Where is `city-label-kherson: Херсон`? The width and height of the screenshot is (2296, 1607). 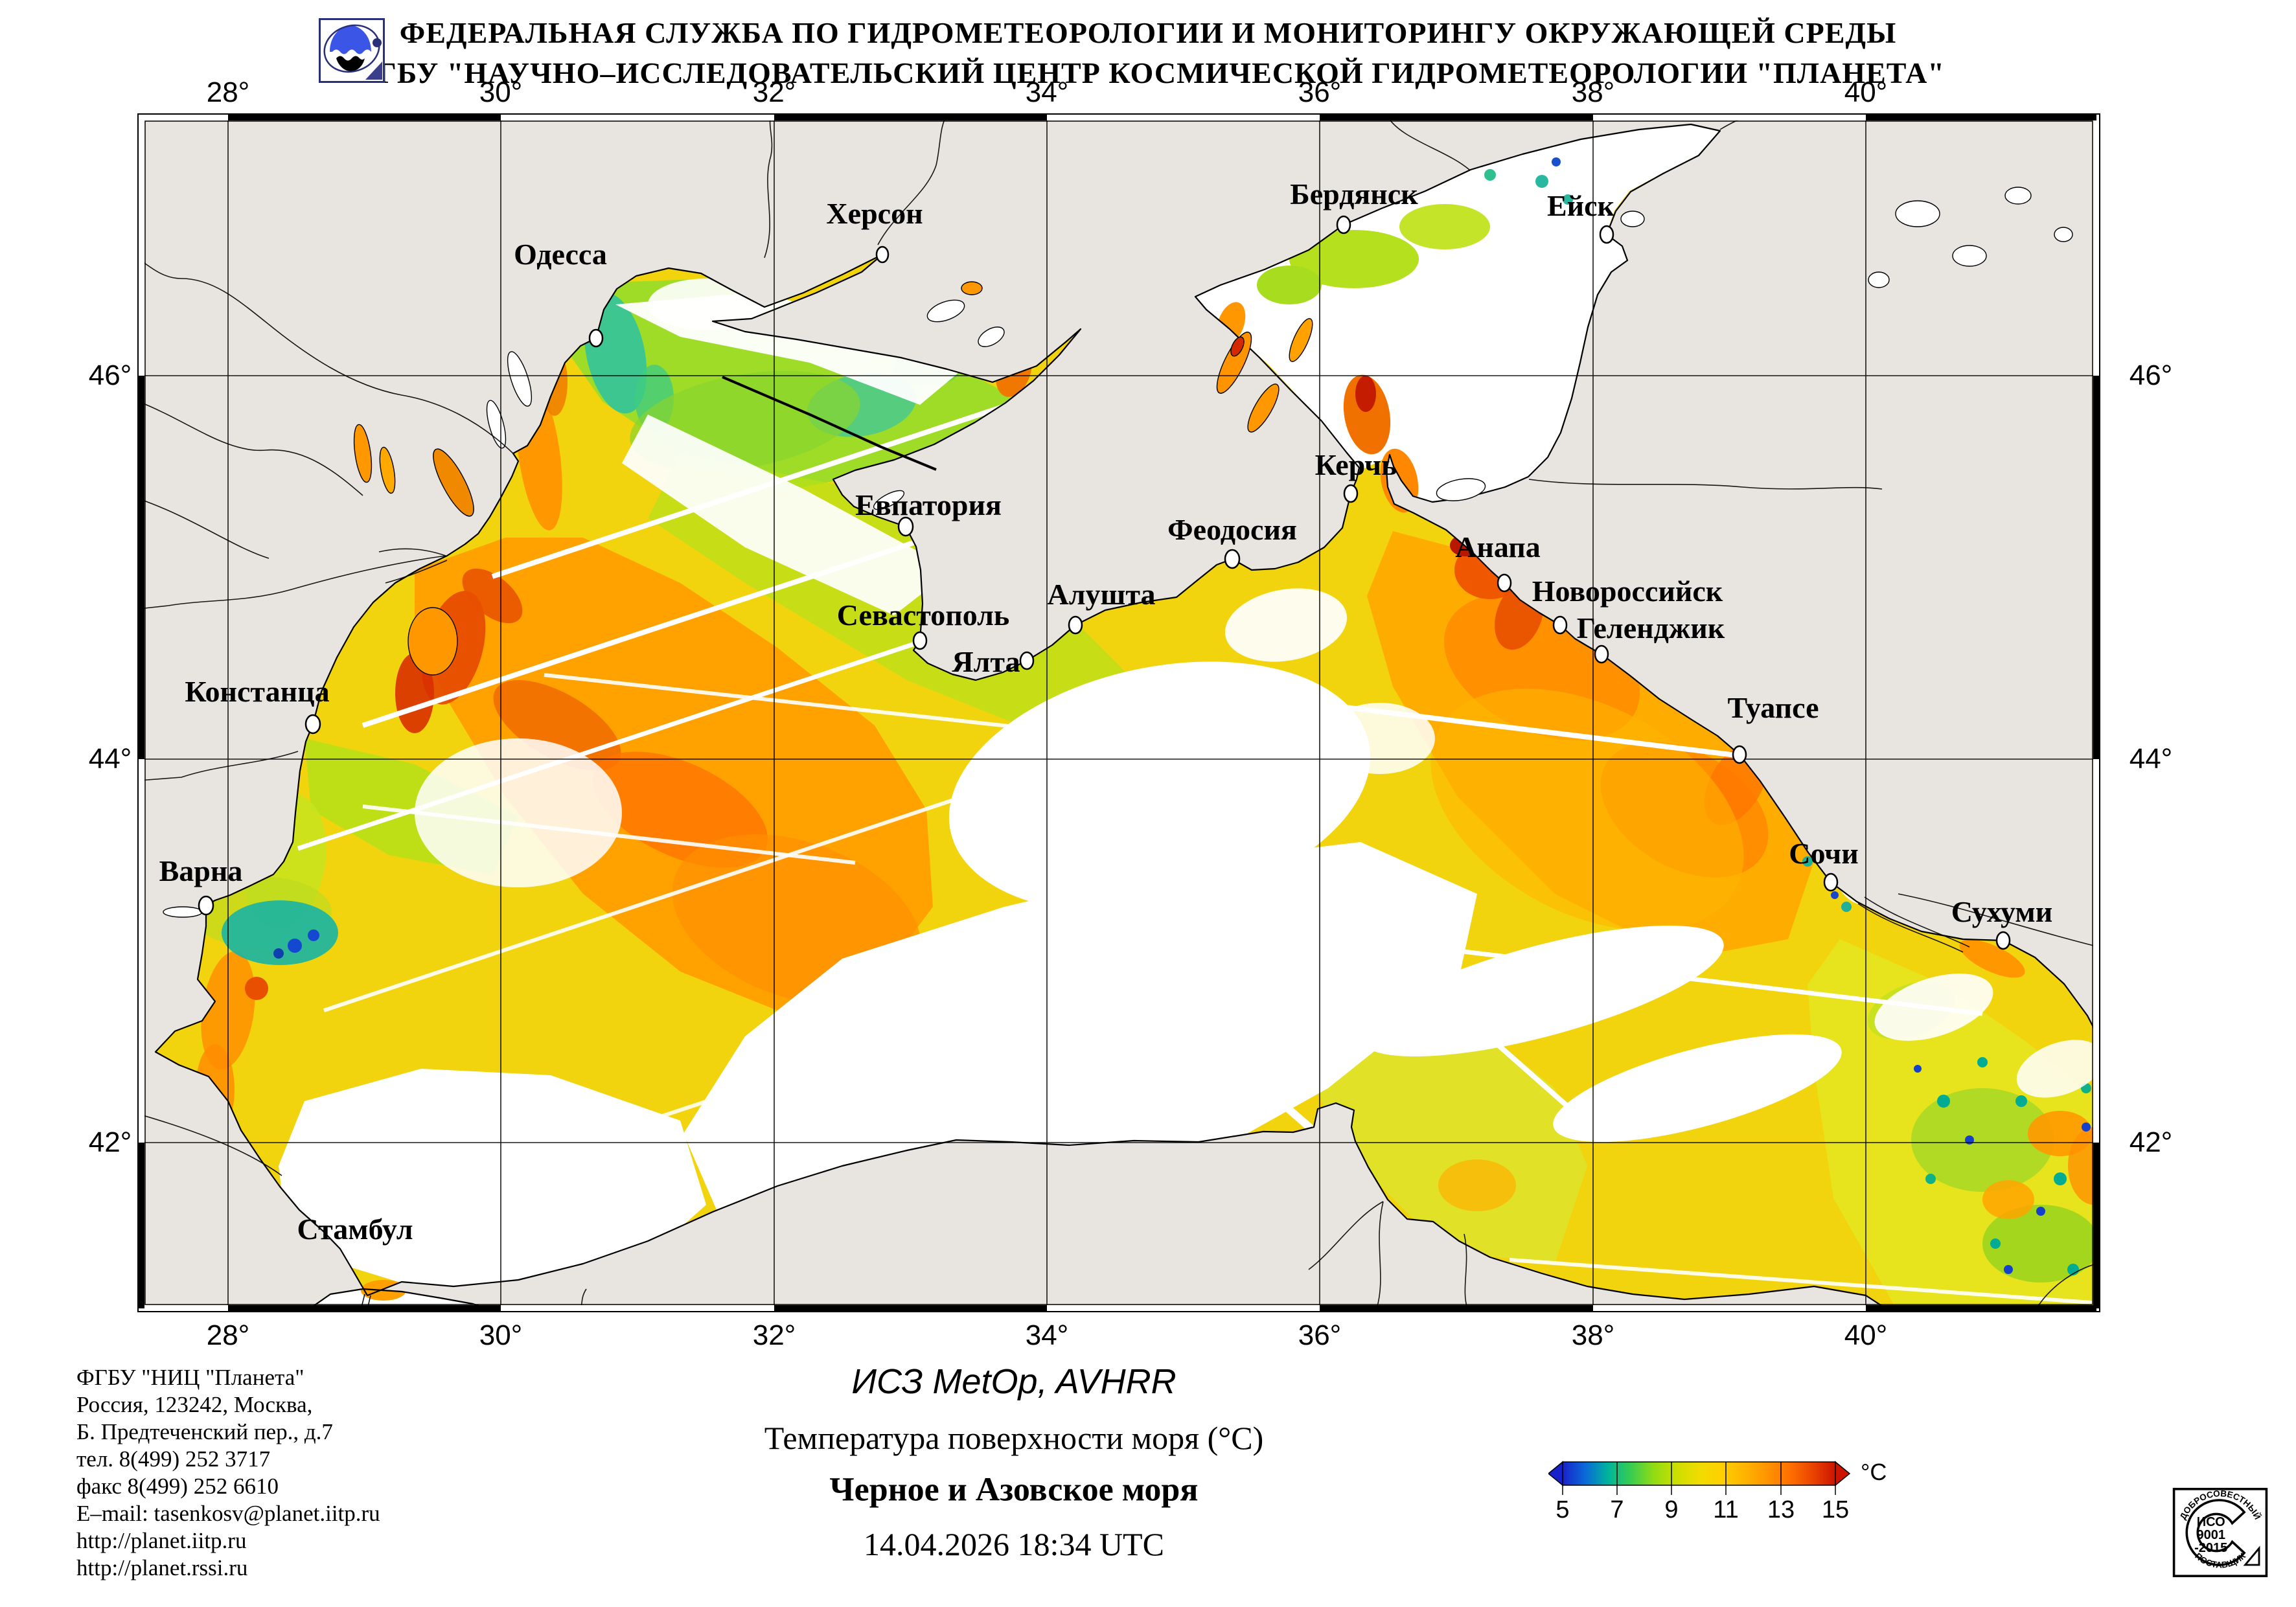
city-label-kherson: Херсон is located at coordinates (874, 213).